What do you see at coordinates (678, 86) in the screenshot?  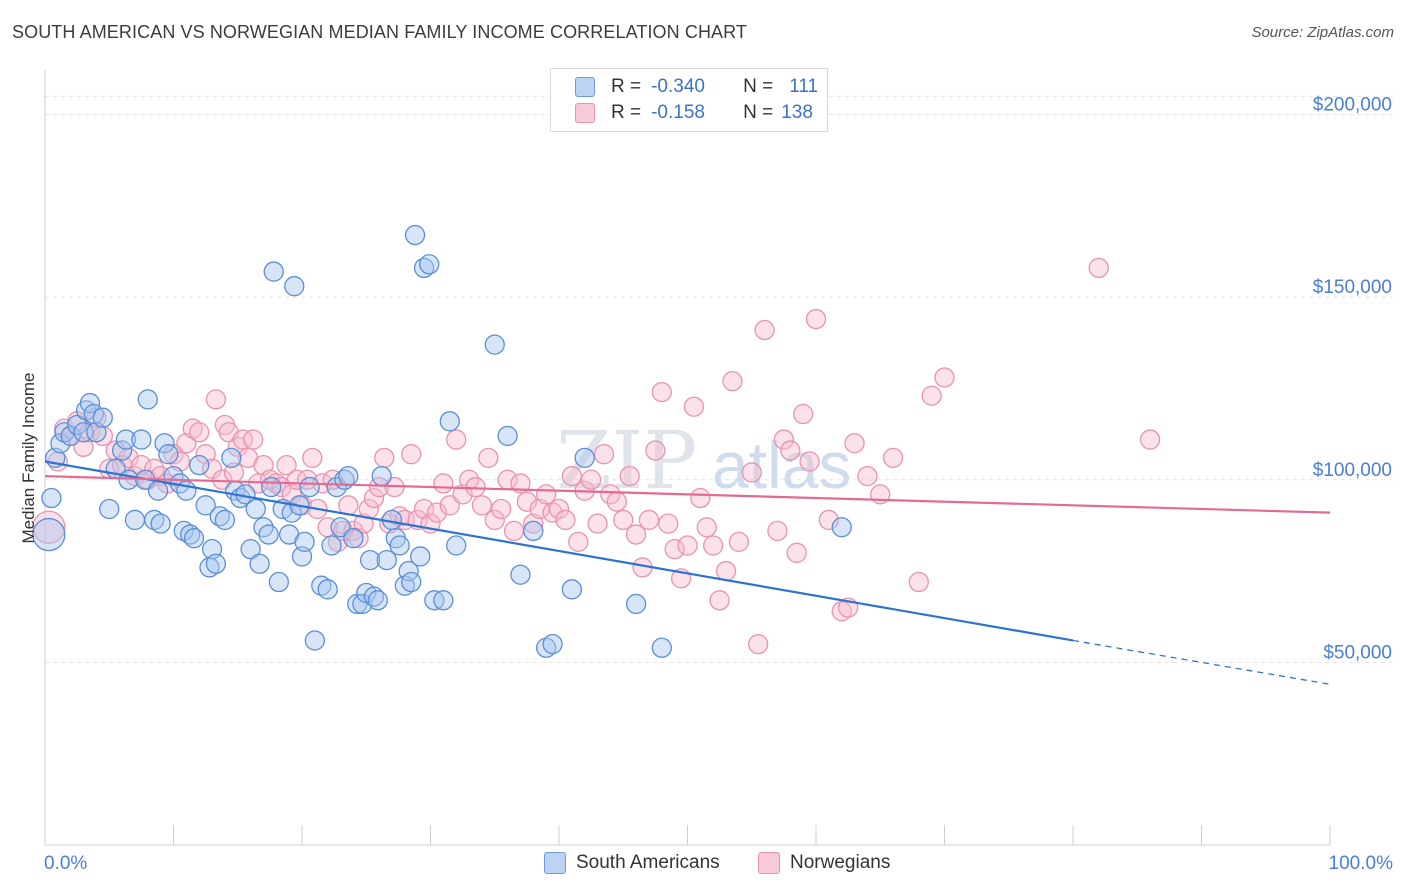 I see `legend-r-value: -0.340` at bounding box center [678, 86].